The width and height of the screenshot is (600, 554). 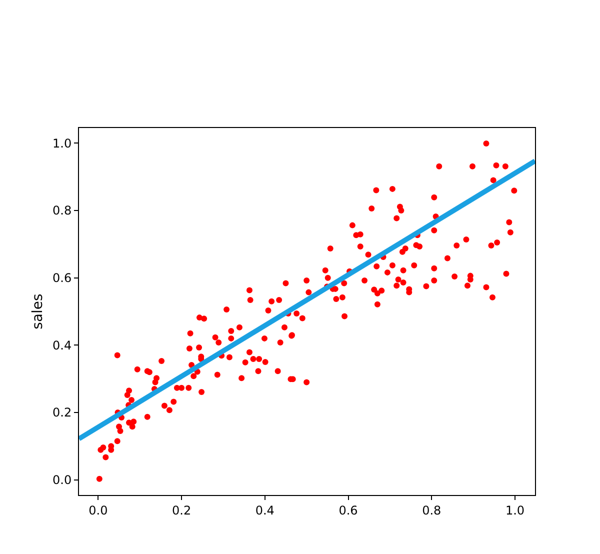 What do you see at coordinates (348, 510) in the screenshot?
I see `x-tick-label: 0.6` at bounding box center [348, 510].